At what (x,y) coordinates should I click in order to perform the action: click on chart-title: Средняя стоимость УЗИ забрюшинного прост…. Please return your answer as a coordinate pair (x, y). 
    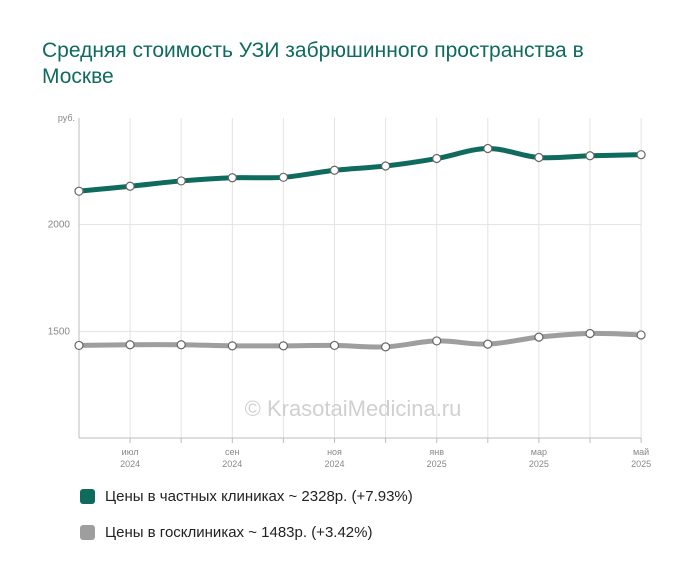
    Looking at the image, I should click on (313, 63).